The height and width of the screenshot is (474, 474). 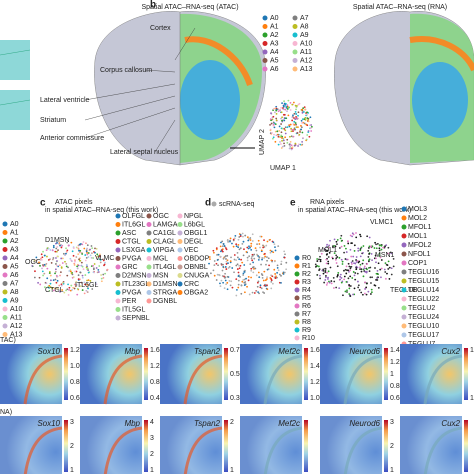 I want to click on text-label: 0.4, so click(x=155, y=398).